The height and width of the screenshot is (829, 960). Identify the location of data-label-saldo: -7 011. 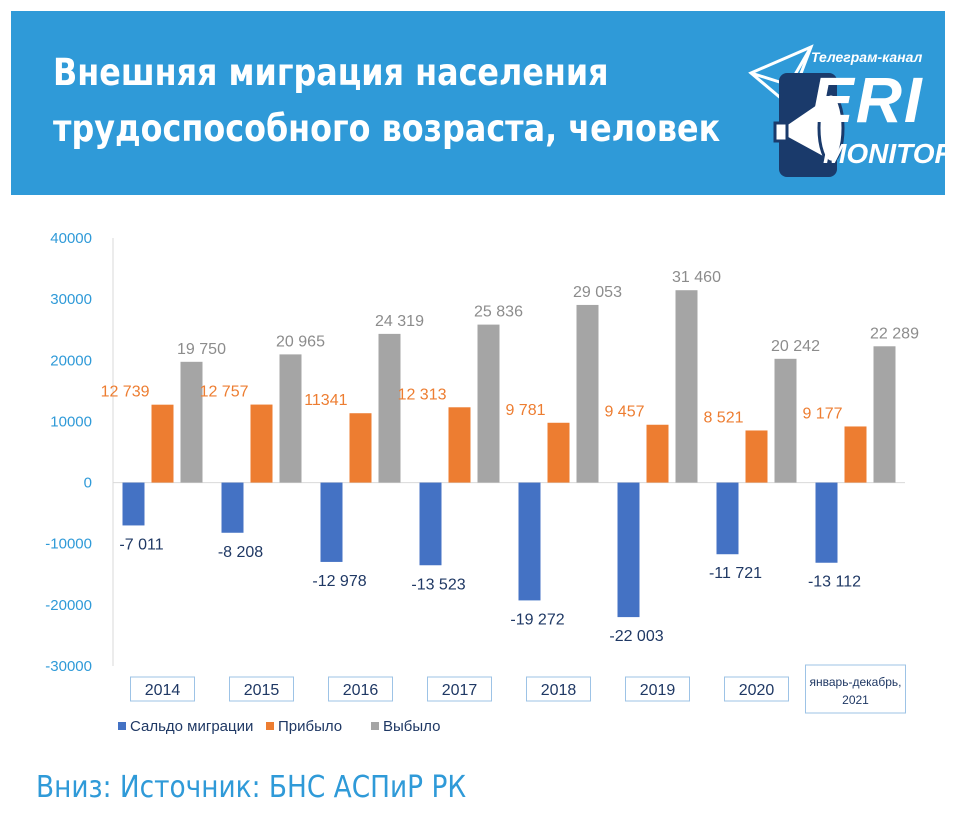
(141, 544).